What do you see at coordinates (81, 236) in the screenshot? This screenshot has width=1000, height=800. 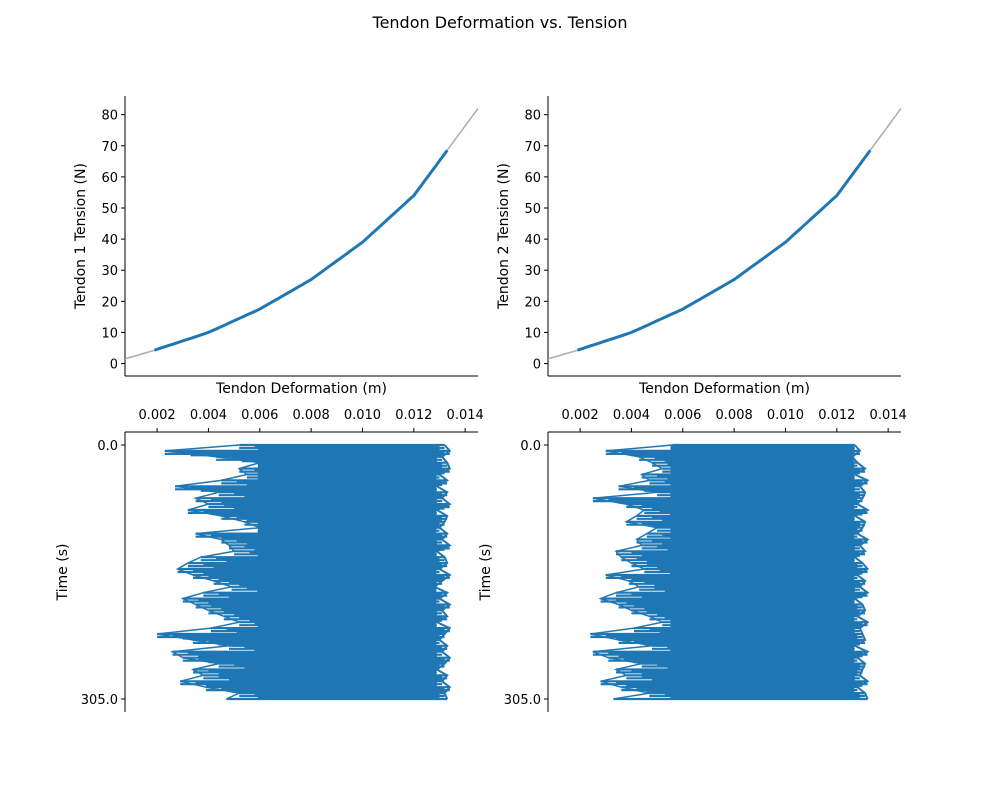 I see `y-axis-label: Tendon 1 Tension (N)` at bounding box center [81, 236].